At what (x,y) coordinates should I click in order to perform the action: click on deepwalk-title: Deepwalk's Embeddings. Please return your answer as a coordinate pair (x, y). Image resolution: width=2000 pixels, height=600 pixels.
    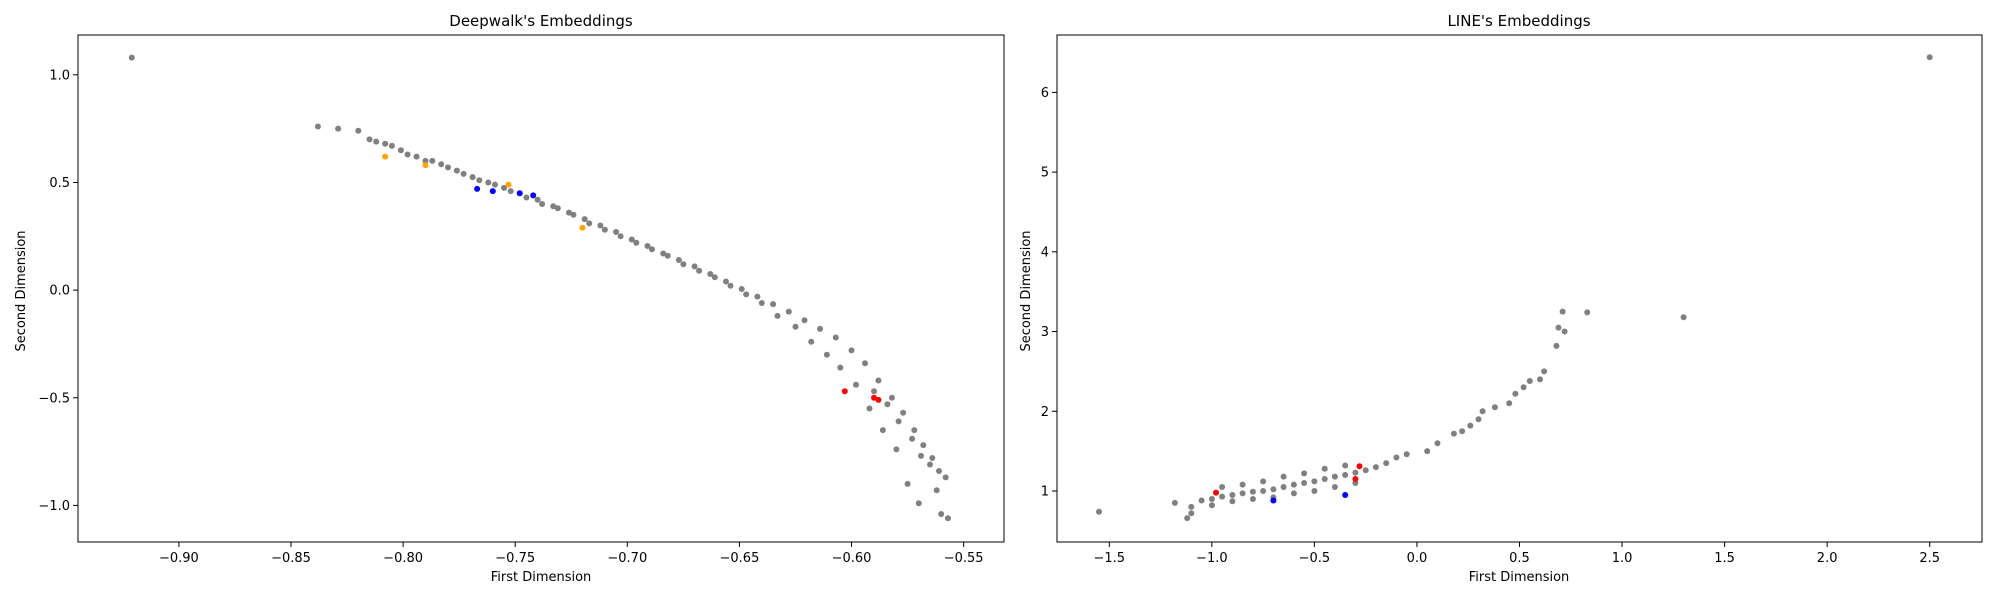
    Looking at the image, I should click on (541, 21).